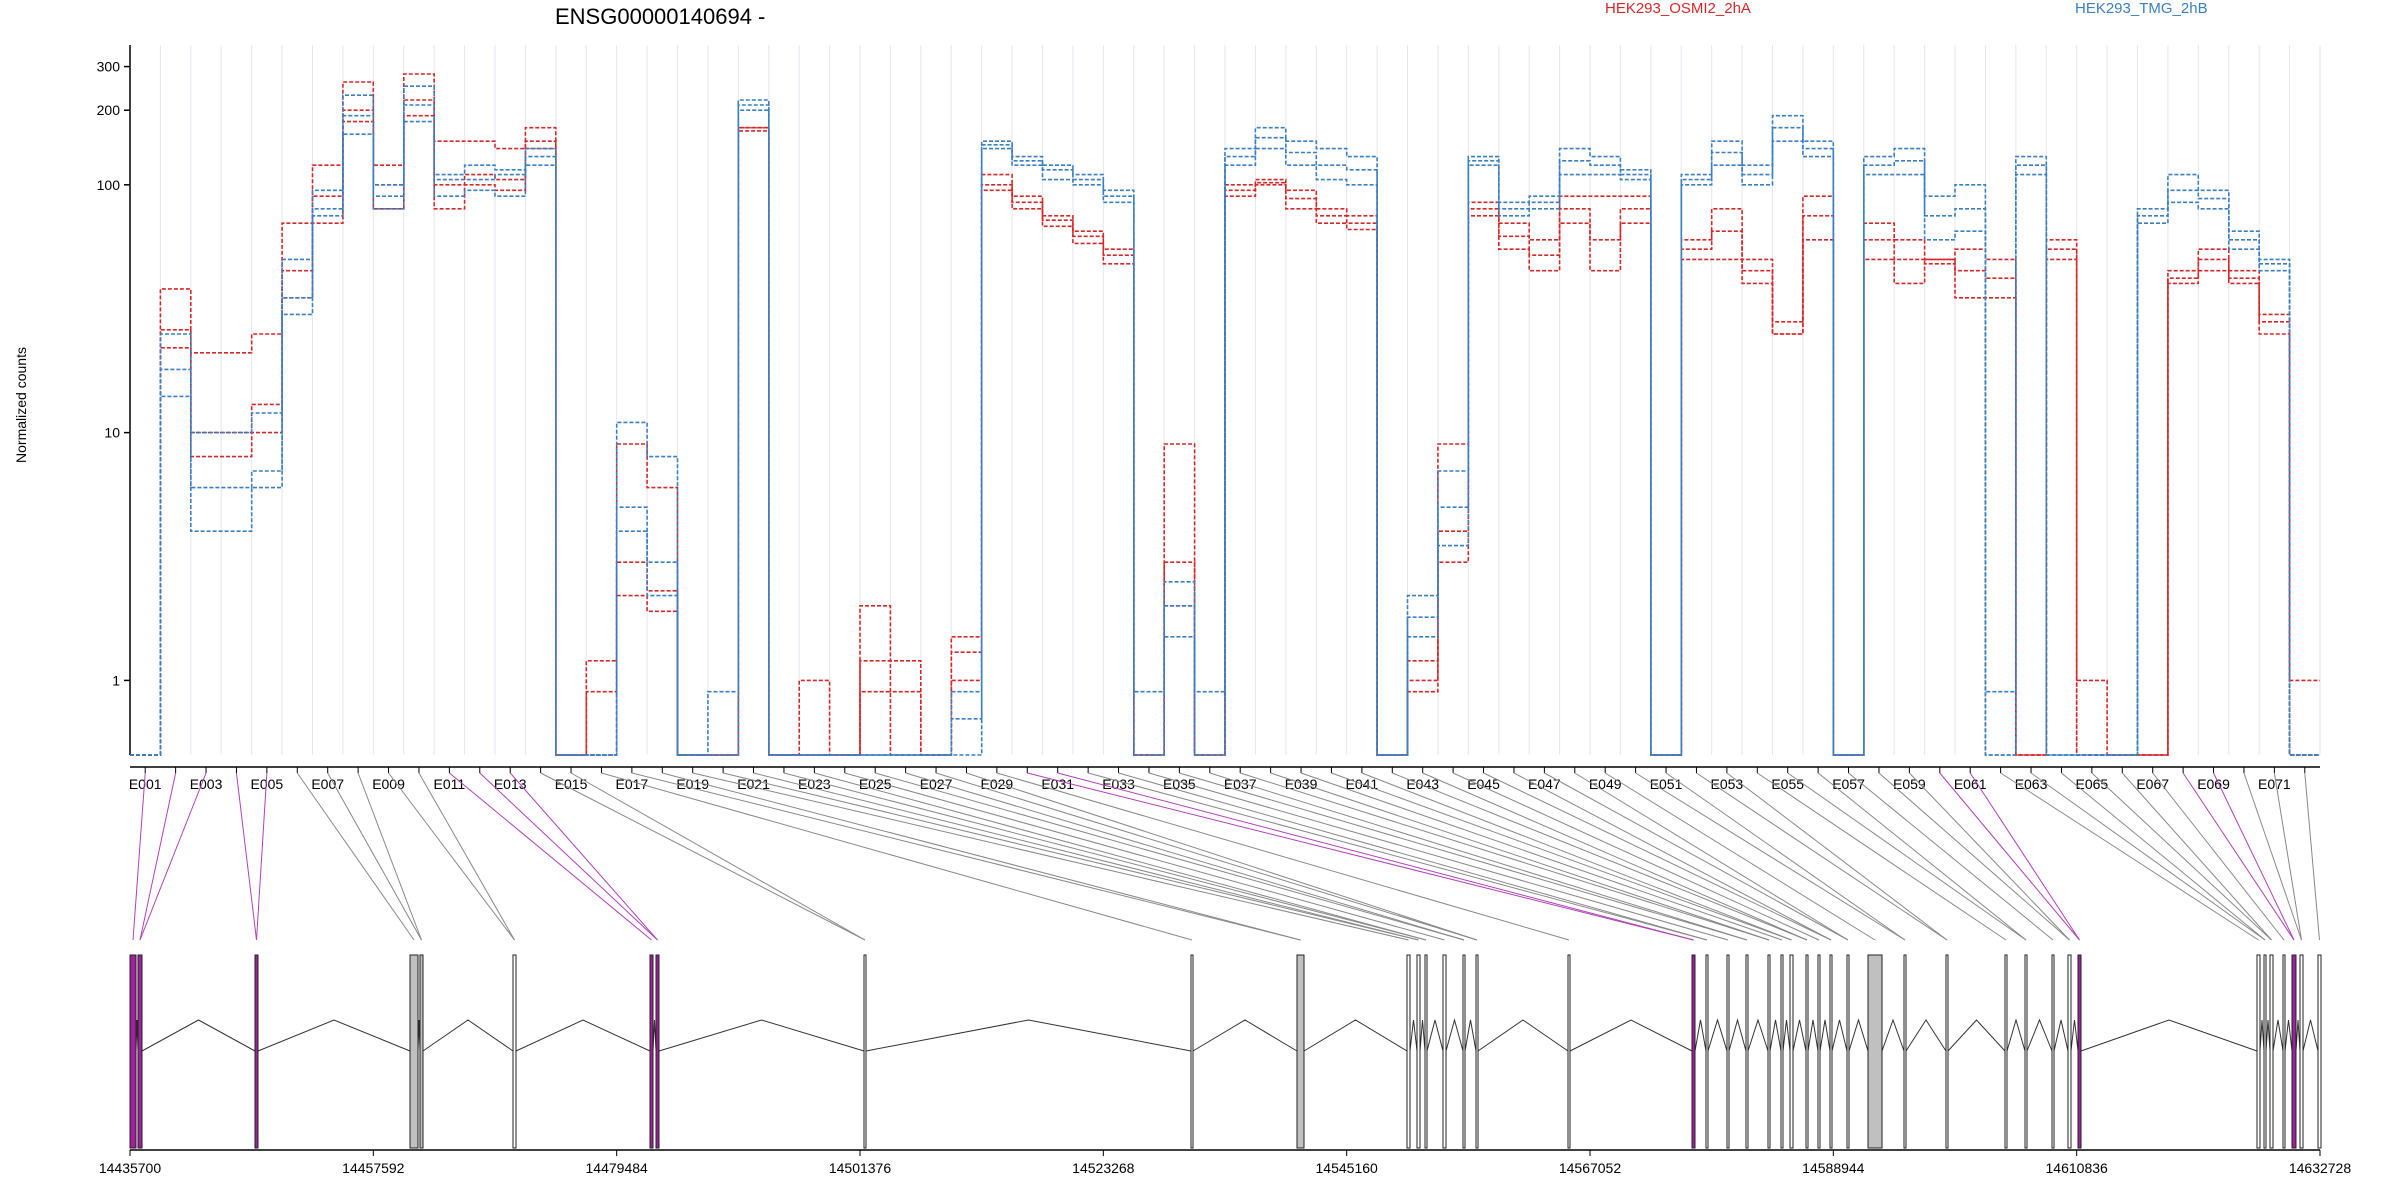 This screenshot has height=1200, width=2400. Describe the element at coordinates (1666, 784) in the screenshot. I see `x-tick-label: E051` at that location.